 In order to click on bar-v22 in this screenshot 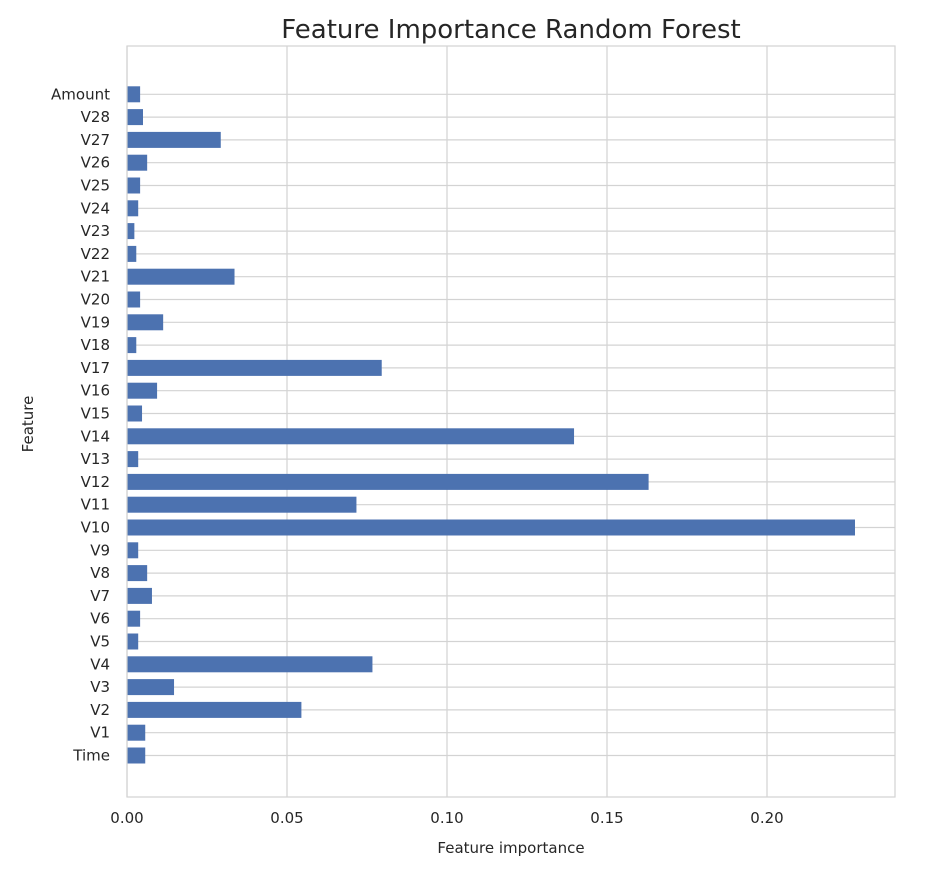, I will do `click(132, 253)`.